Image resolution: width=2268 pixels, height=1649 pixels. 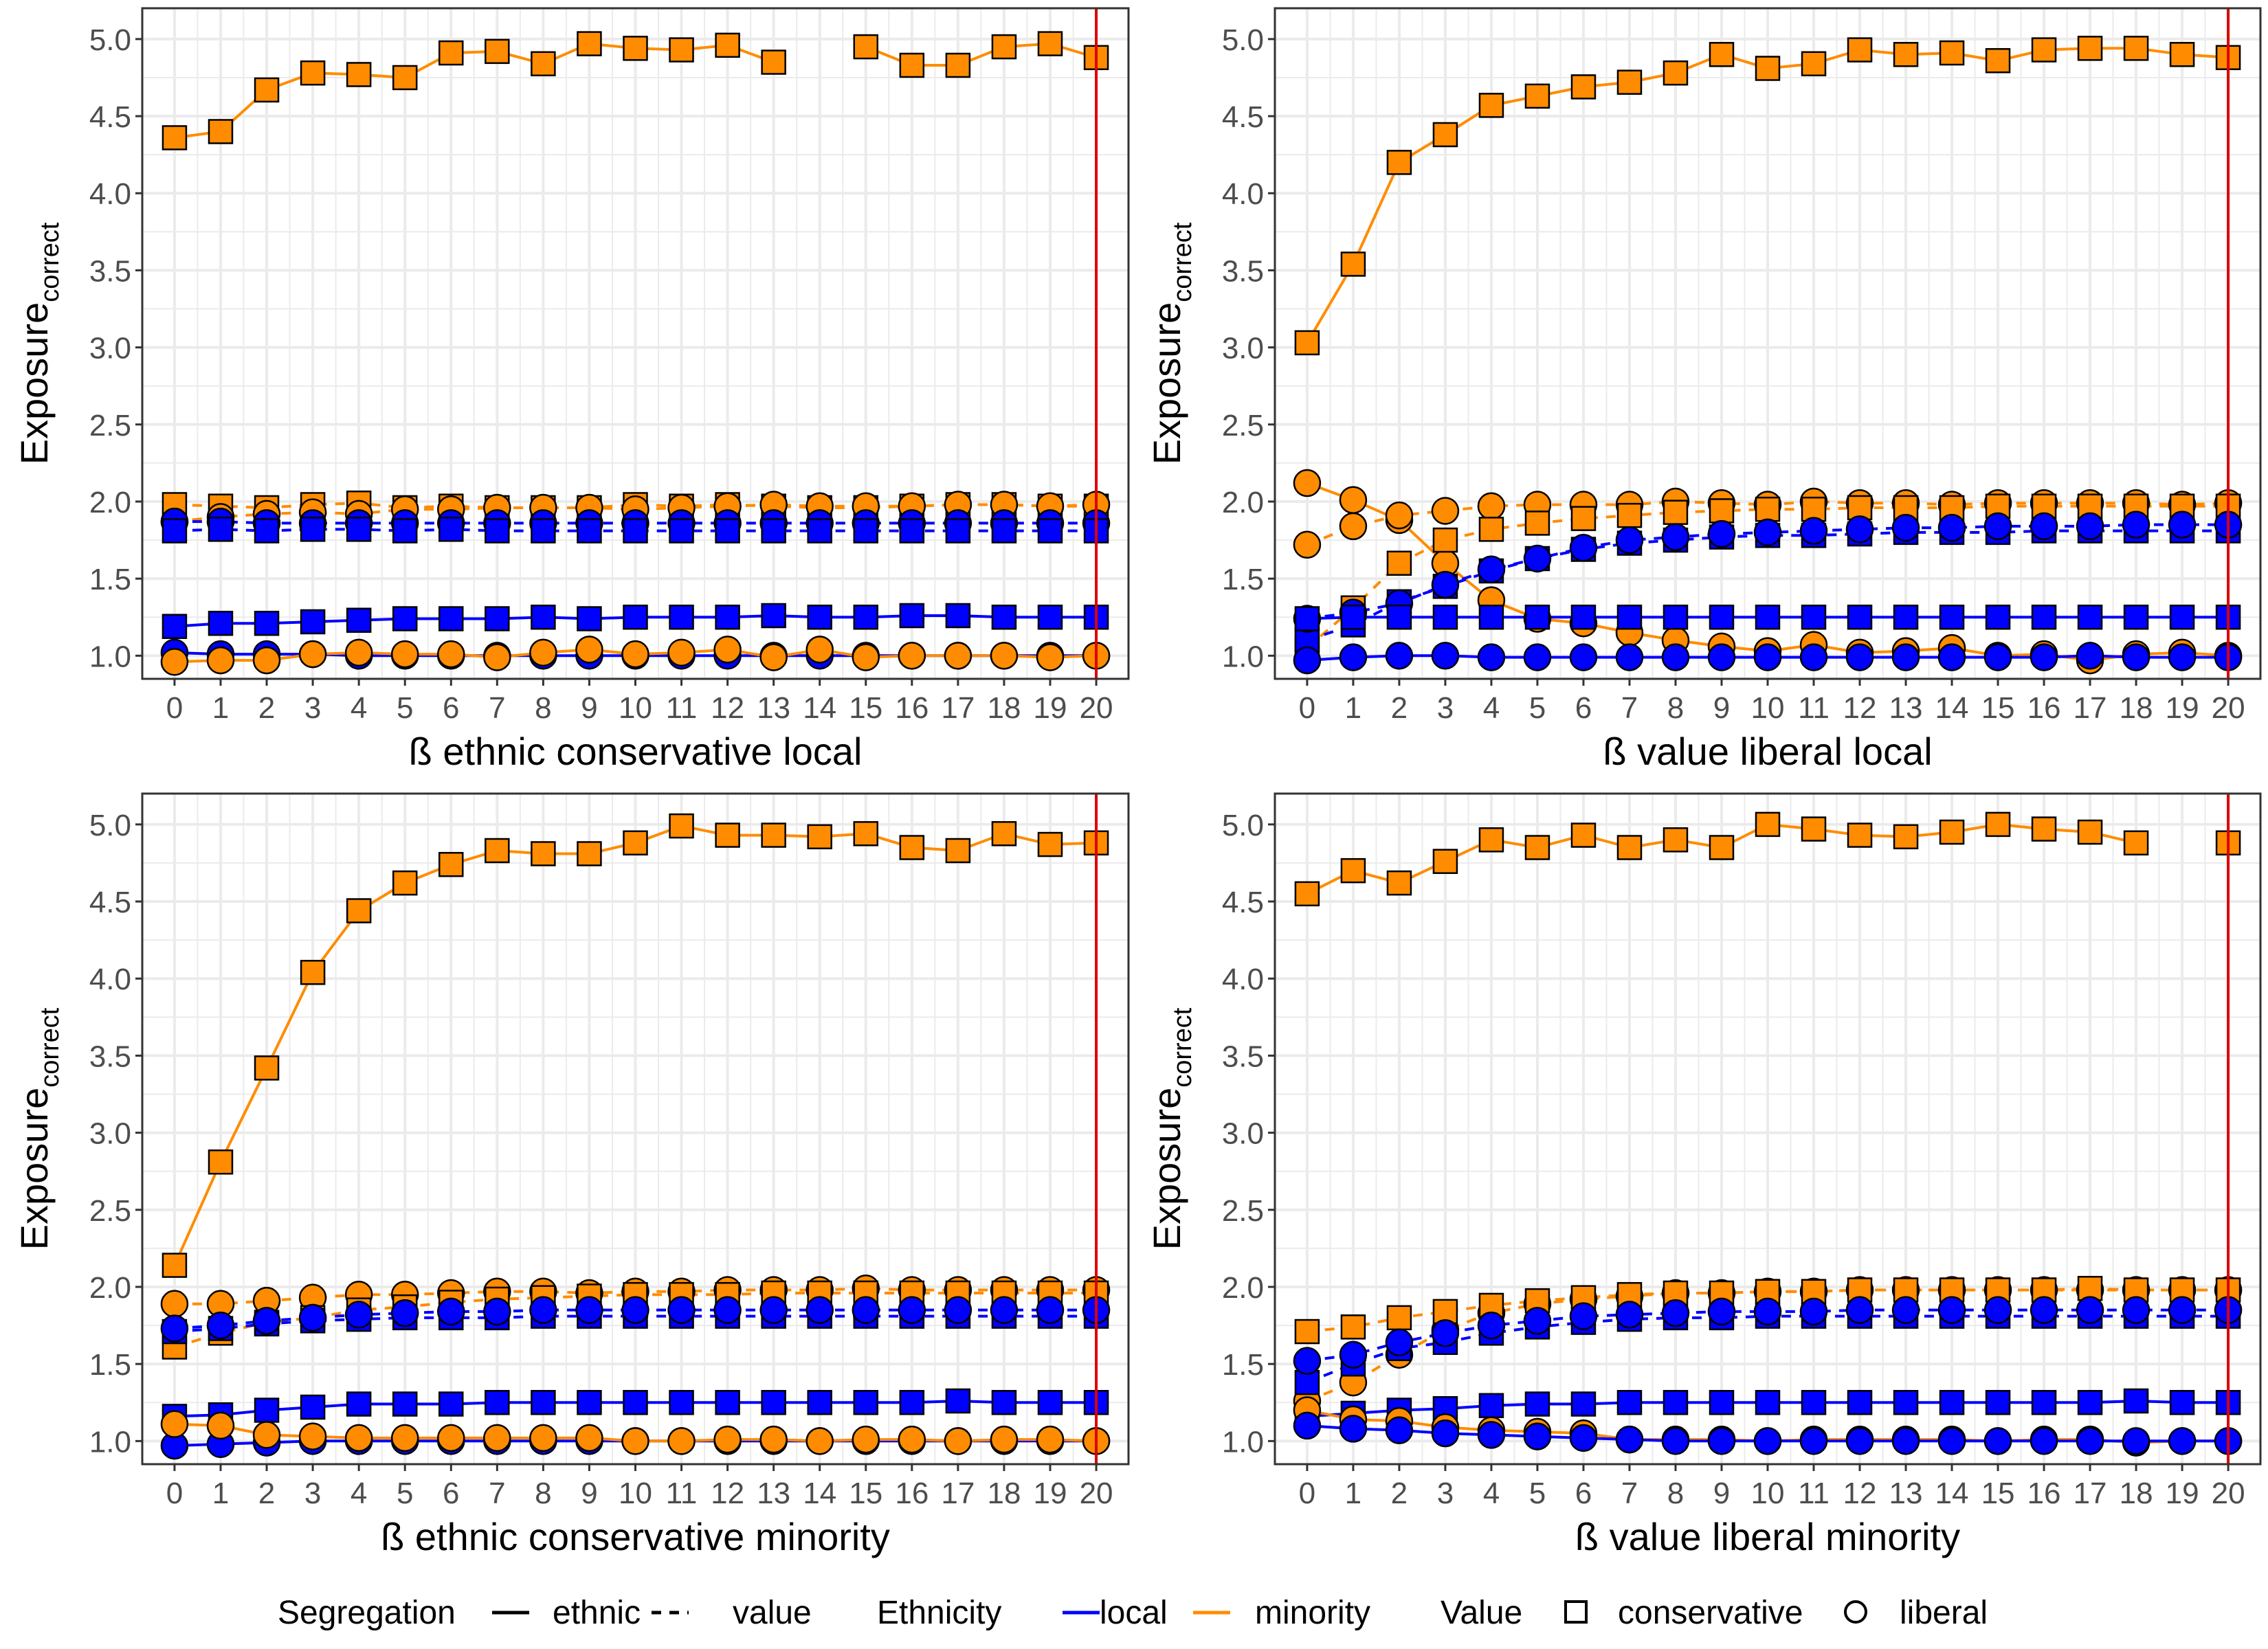 I want to click on x-axis-title: ß ethnic conservative local, so click(x=636, y=752).